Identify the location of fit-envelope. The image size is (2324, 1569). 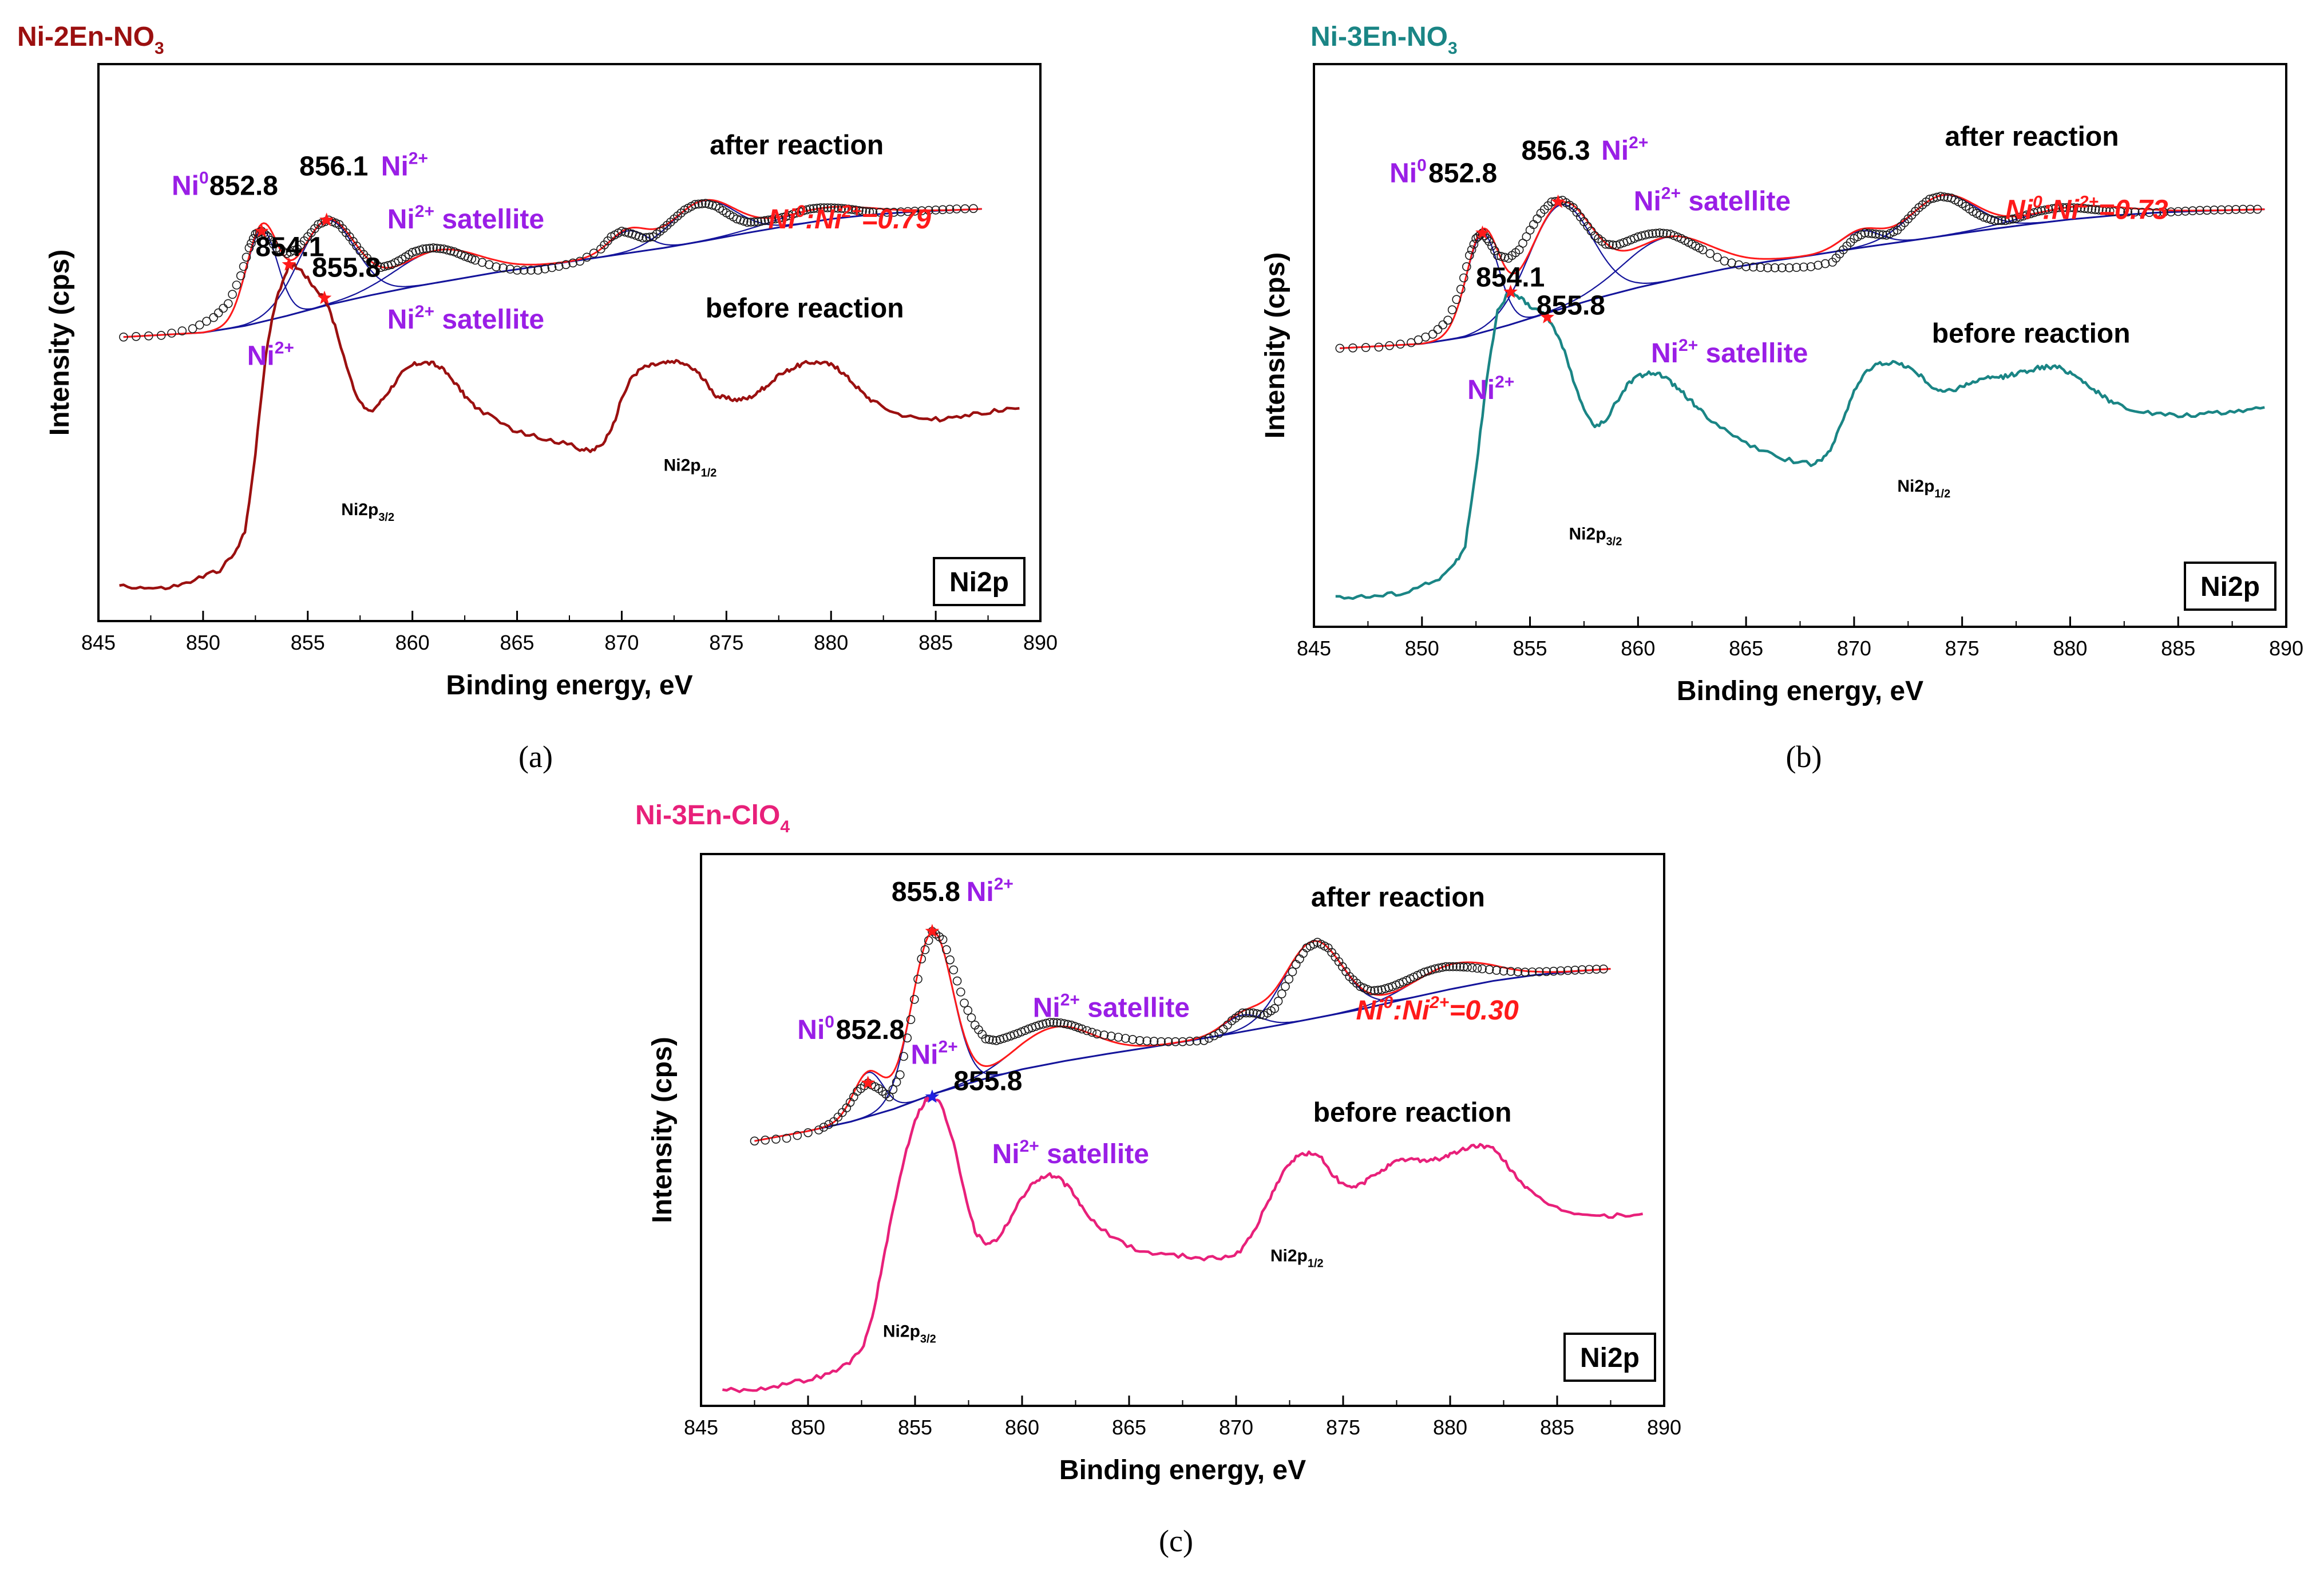
(1182, 1036).